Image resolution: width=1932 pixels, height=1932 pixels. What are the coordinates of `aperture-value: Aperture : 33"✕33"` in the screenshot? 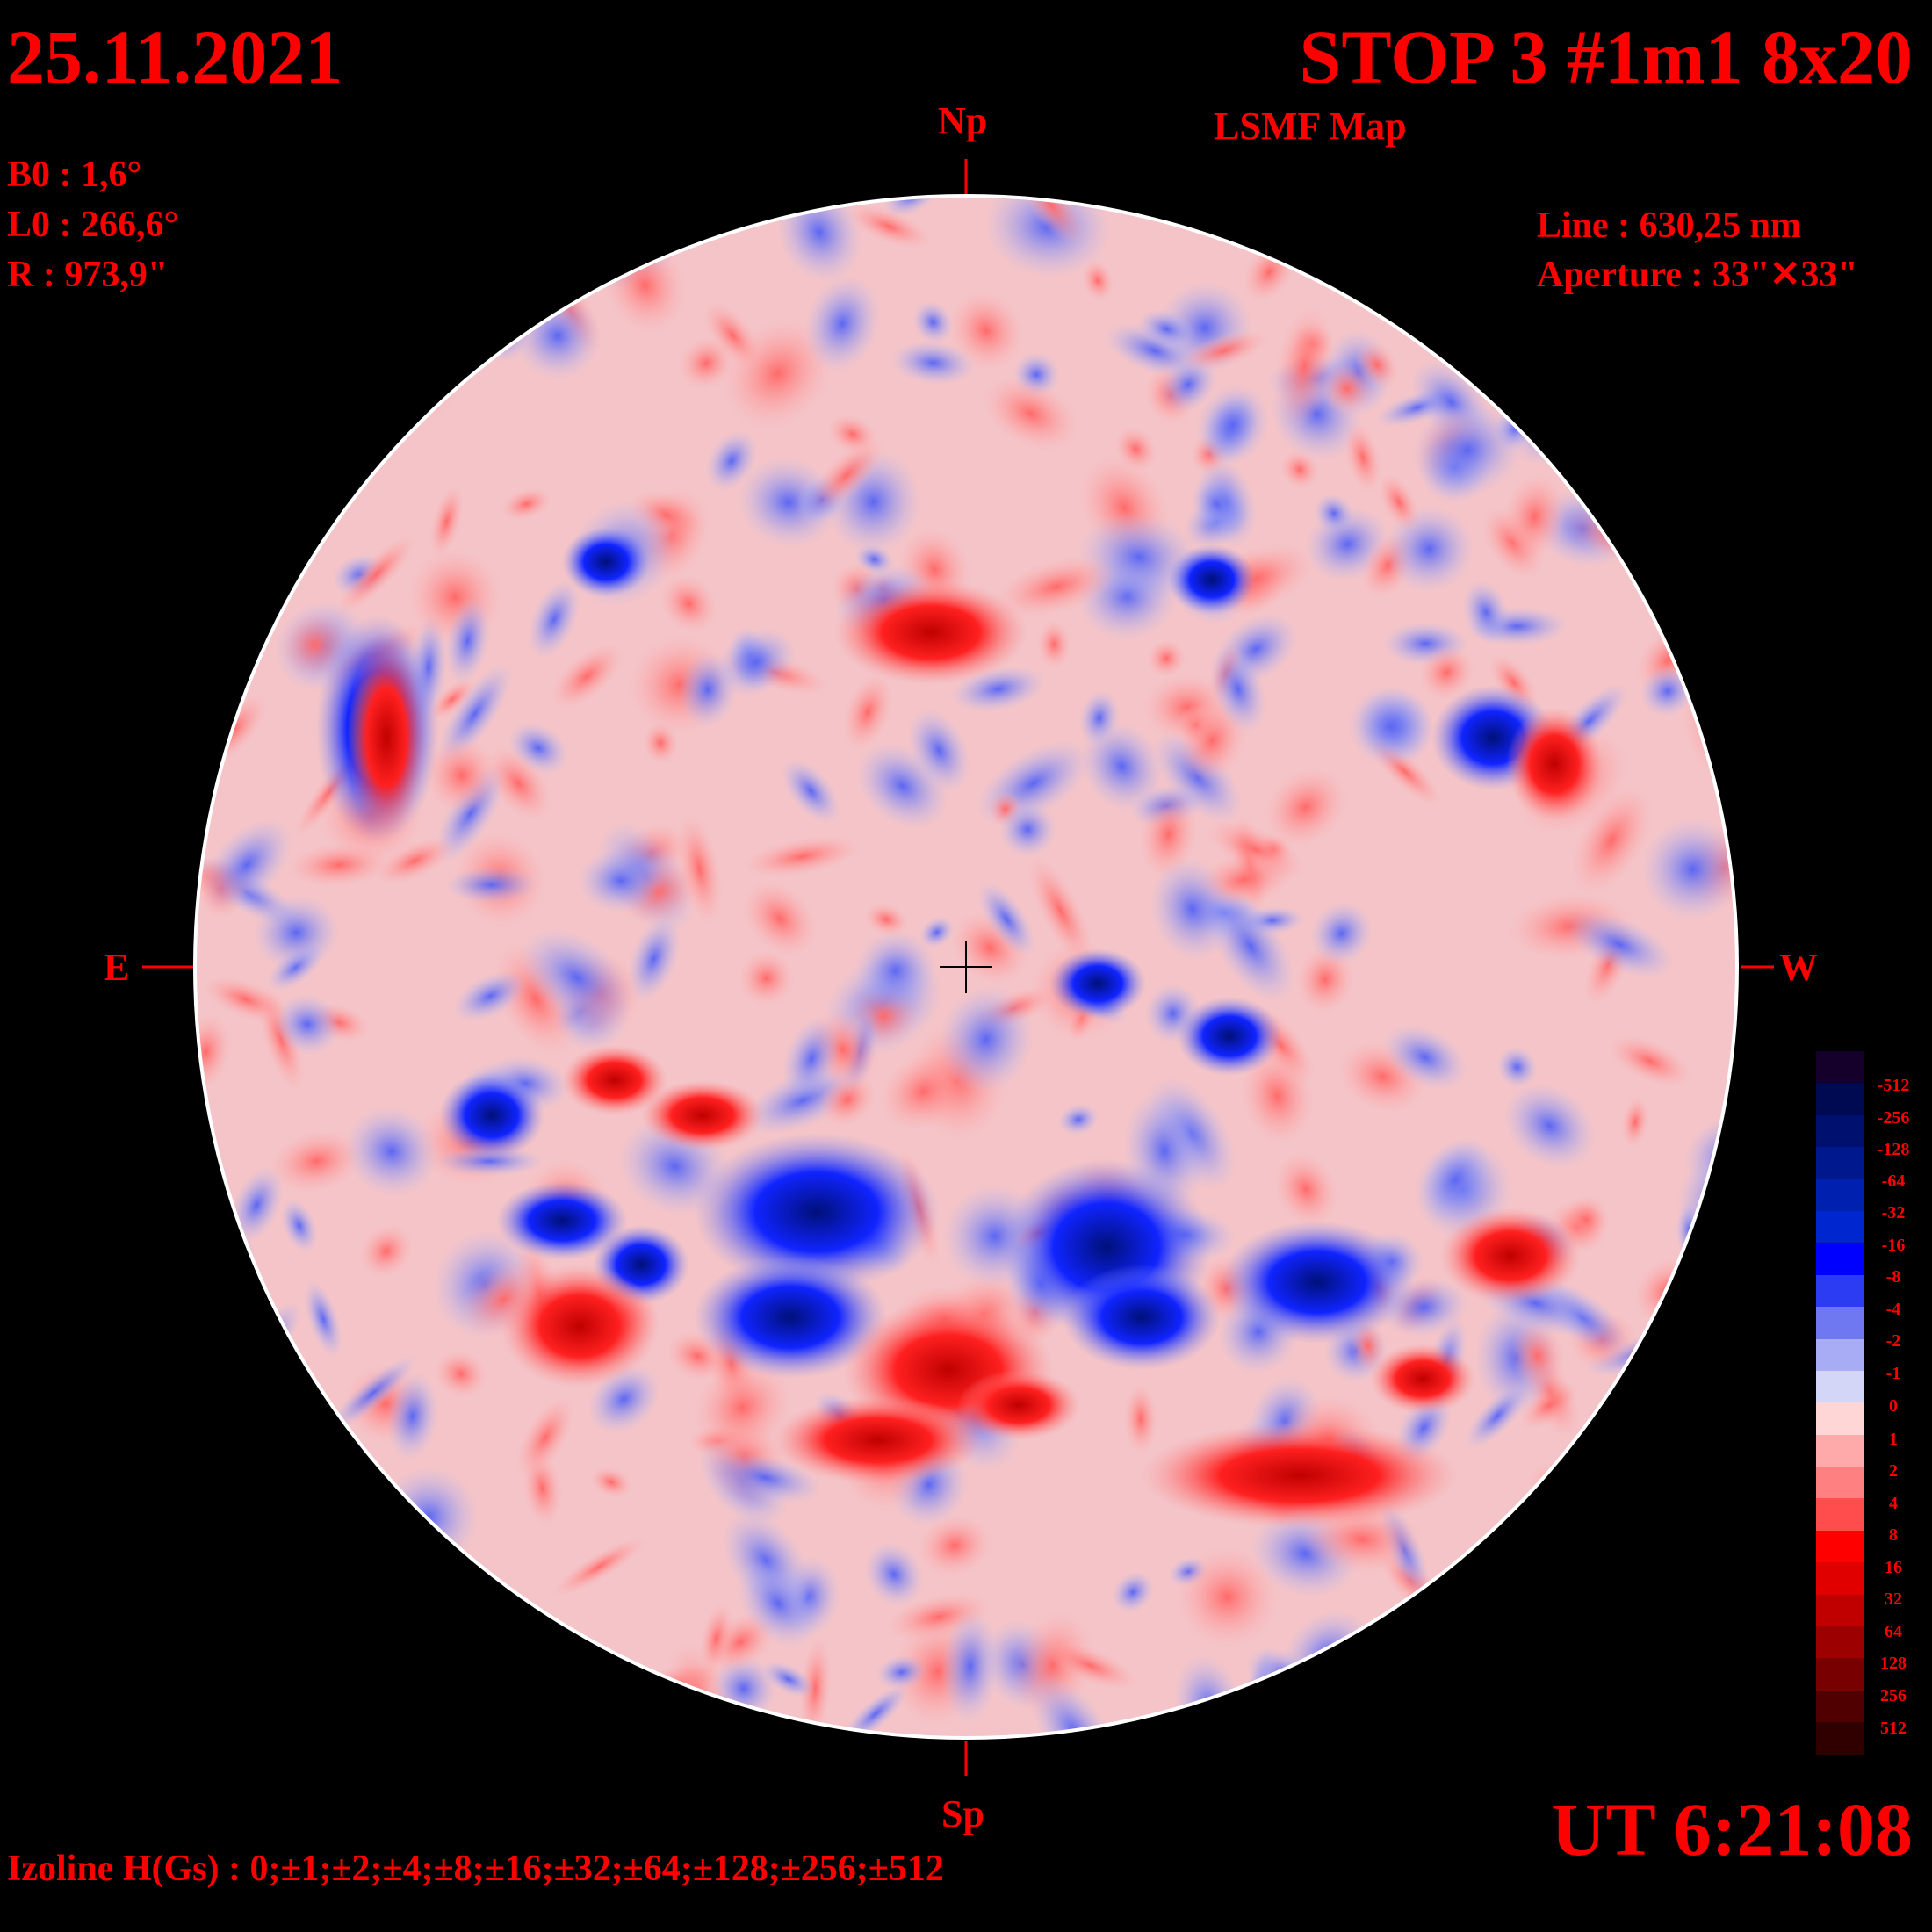 It's located at (1697, 275).